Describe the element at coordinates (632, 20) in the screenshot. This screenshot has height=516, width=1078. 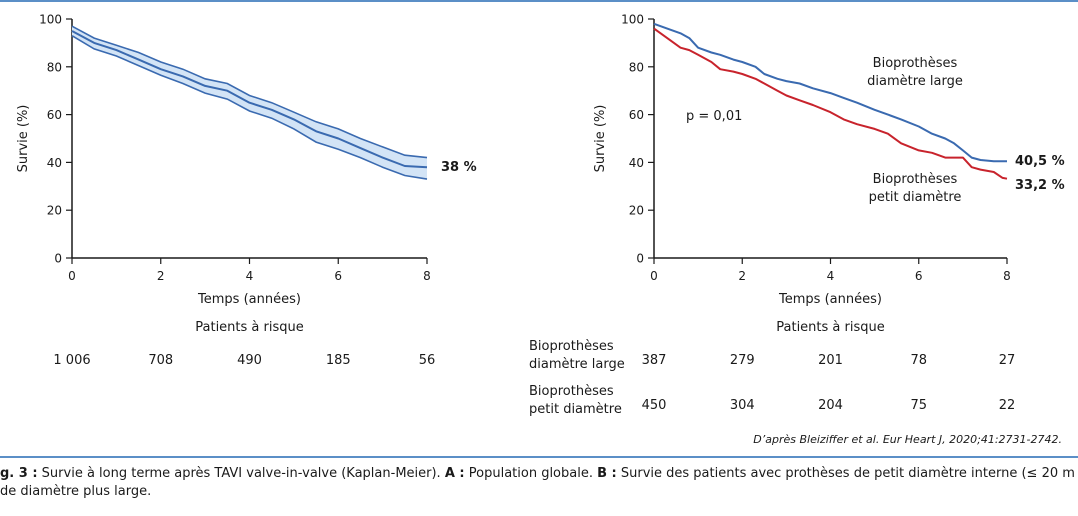
I see `panel-b-y-tick-label: 100` at that location.